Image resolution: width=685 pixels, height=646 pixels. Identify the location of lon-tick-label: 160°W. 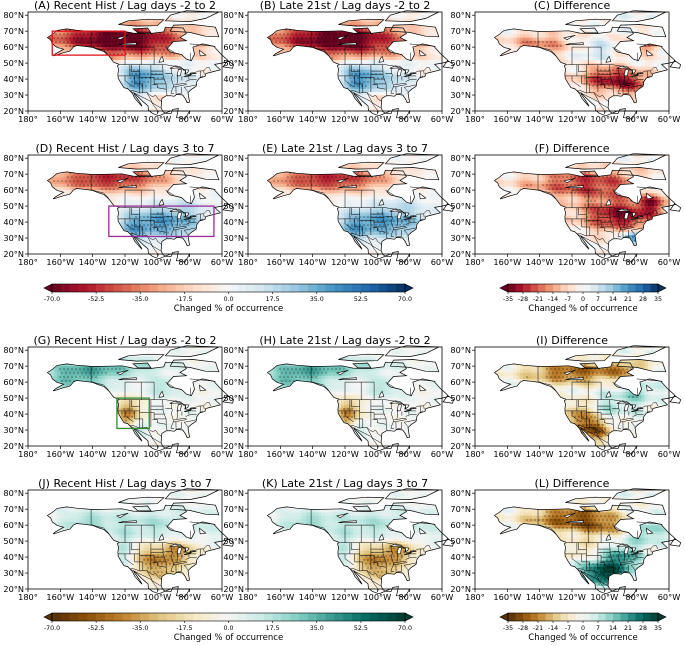
(60, 597).